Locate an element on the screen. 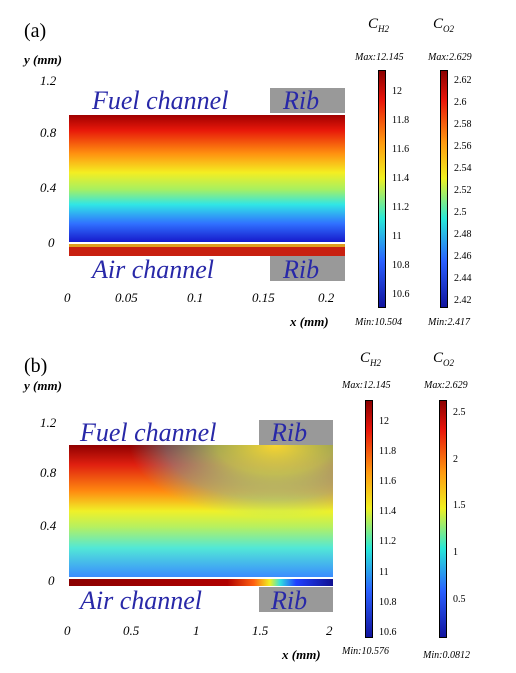  panel-b-rib-bottom is located at coordinates (296, 599).